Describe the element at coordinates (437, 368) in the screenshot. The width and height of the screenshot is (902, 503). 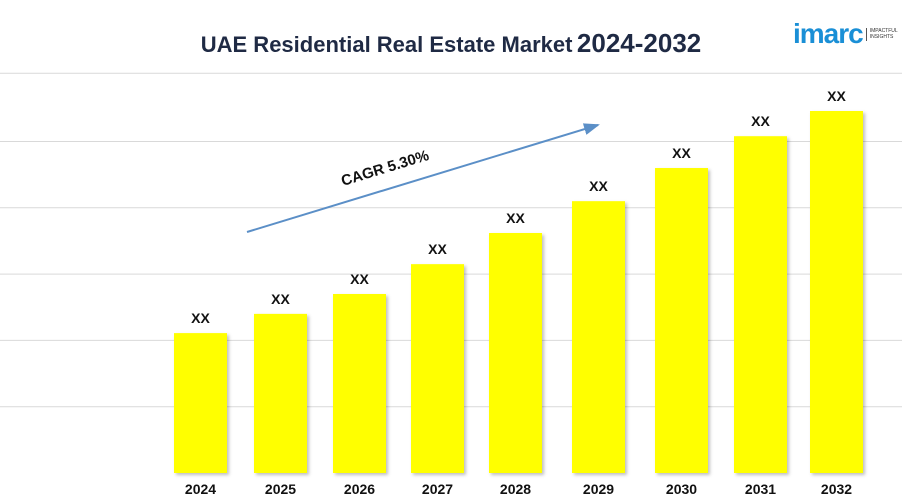
I see `bar-2027` at that location.